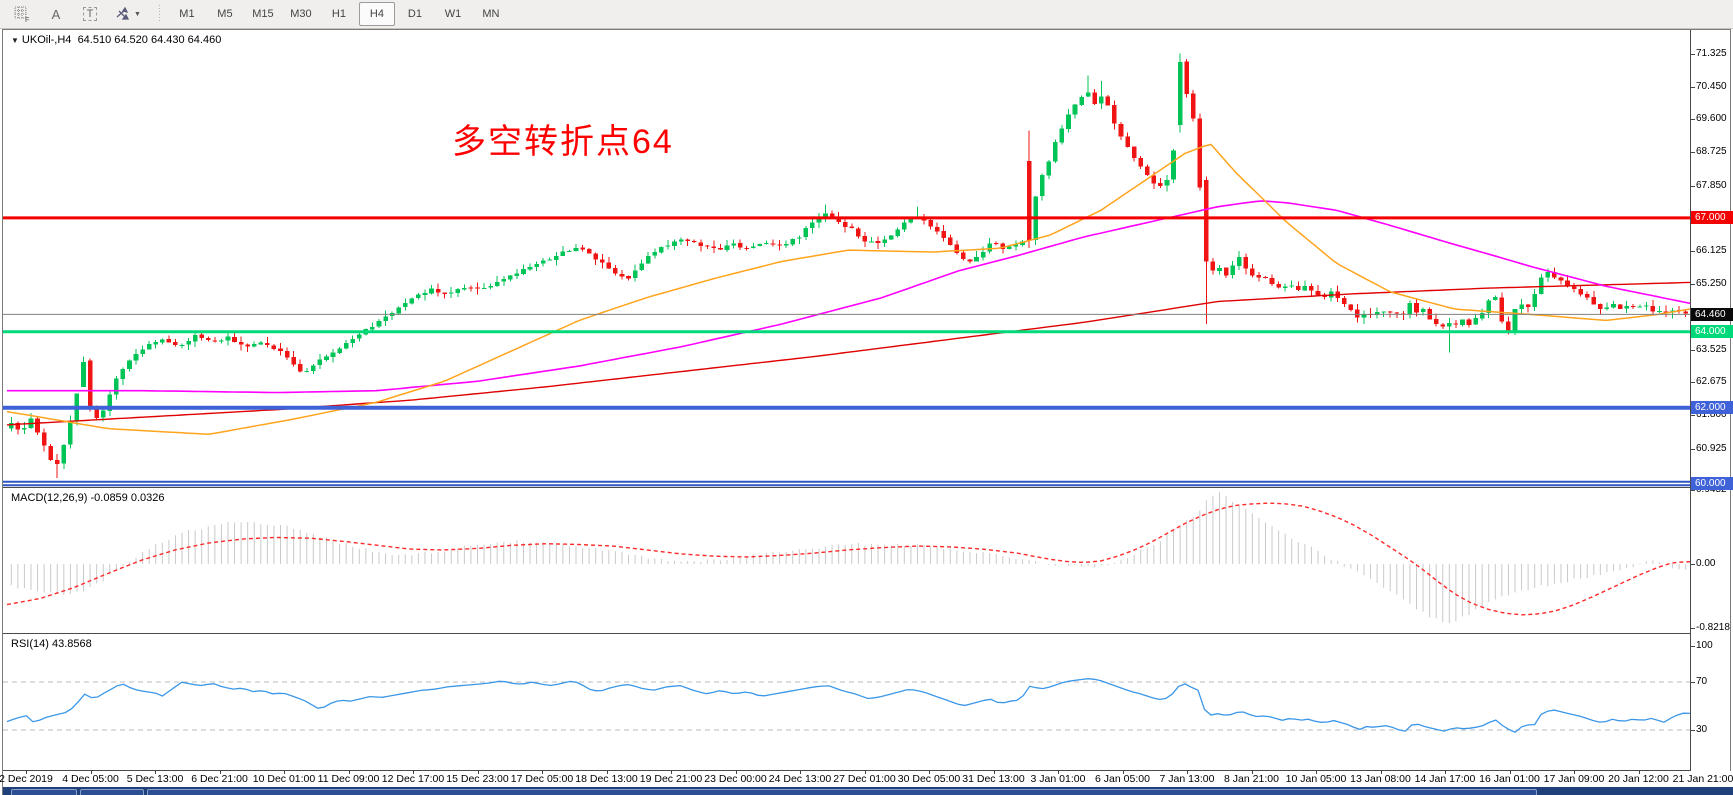  Describe the element at coordinates (116, 40) in the screenshot. I see `symbol-quote-line: ▼ UKOil-,H4 64.510 64.520 64.430 64.460` at that location.